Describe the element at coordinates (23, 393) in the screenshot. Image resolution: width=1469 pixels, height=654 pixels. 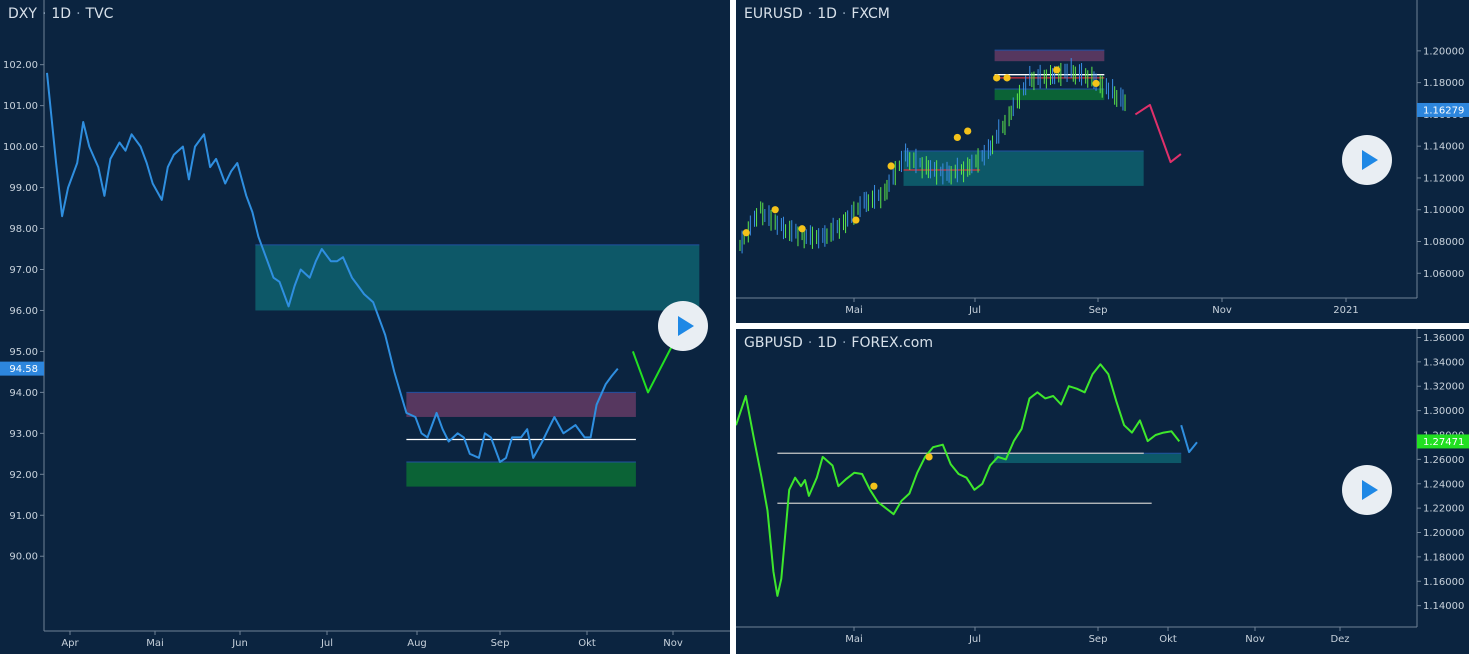
I see `dxy-y-tick-label: 94.00` at that location.